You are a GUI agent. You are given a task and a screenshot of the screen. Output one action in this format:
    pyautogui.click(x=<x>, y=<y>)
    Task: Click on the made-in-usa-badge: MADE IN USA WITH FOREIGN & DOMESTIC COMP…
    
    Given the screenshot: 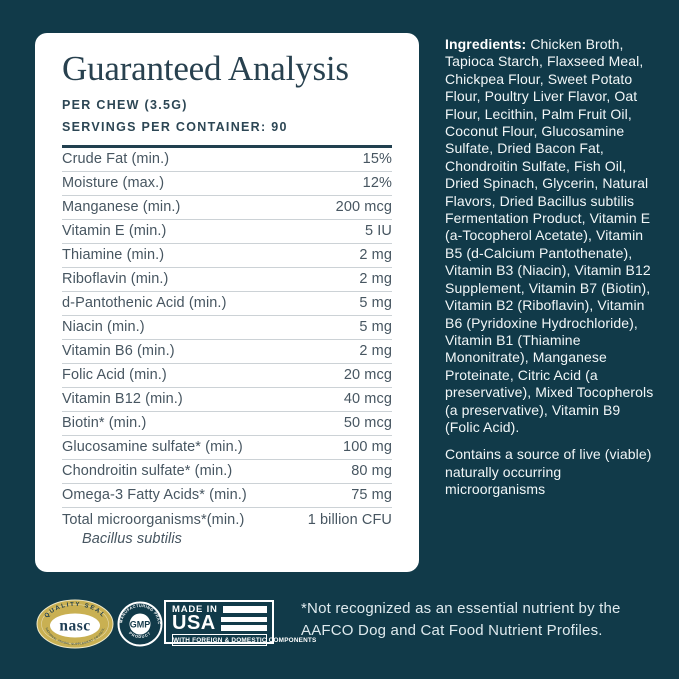 What is the action you would take?
    pyautogui.click(x=240, y=623)
    